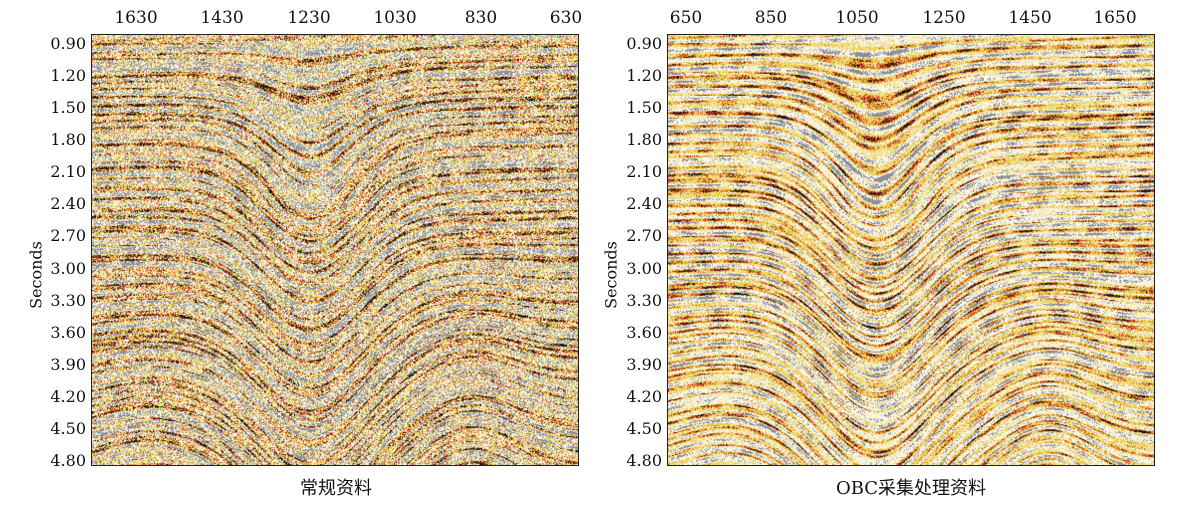 The image size is (1180, 508). I want to click on x-tick-label: 1450, so click(1030, 18).